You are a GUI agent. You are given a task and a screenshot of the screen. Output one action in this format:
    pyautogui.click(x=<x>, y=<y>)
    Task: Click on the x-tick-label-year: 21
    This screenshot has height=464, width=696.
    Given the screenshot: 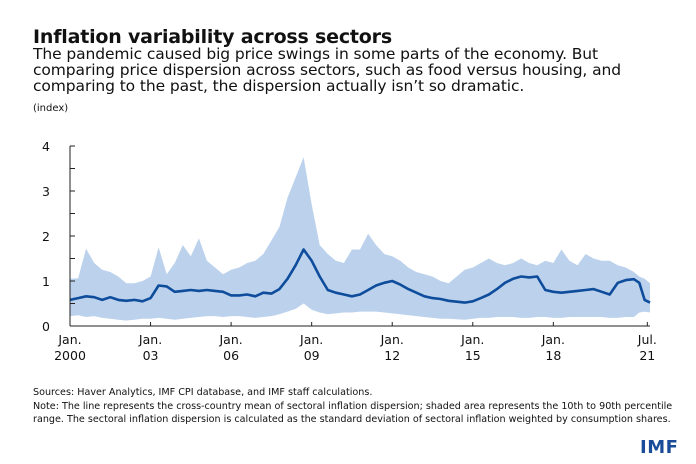 What is the action you would take?
    pyautogui.click(x=647, y=355)
    